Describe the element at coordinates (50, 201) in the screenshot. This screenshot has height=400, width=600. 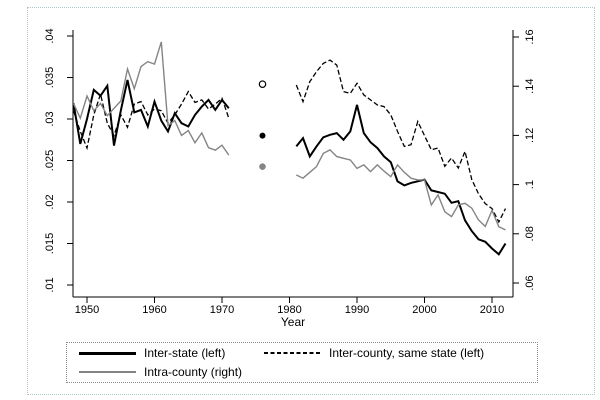
I see `left-tick-label: .02` at that location.